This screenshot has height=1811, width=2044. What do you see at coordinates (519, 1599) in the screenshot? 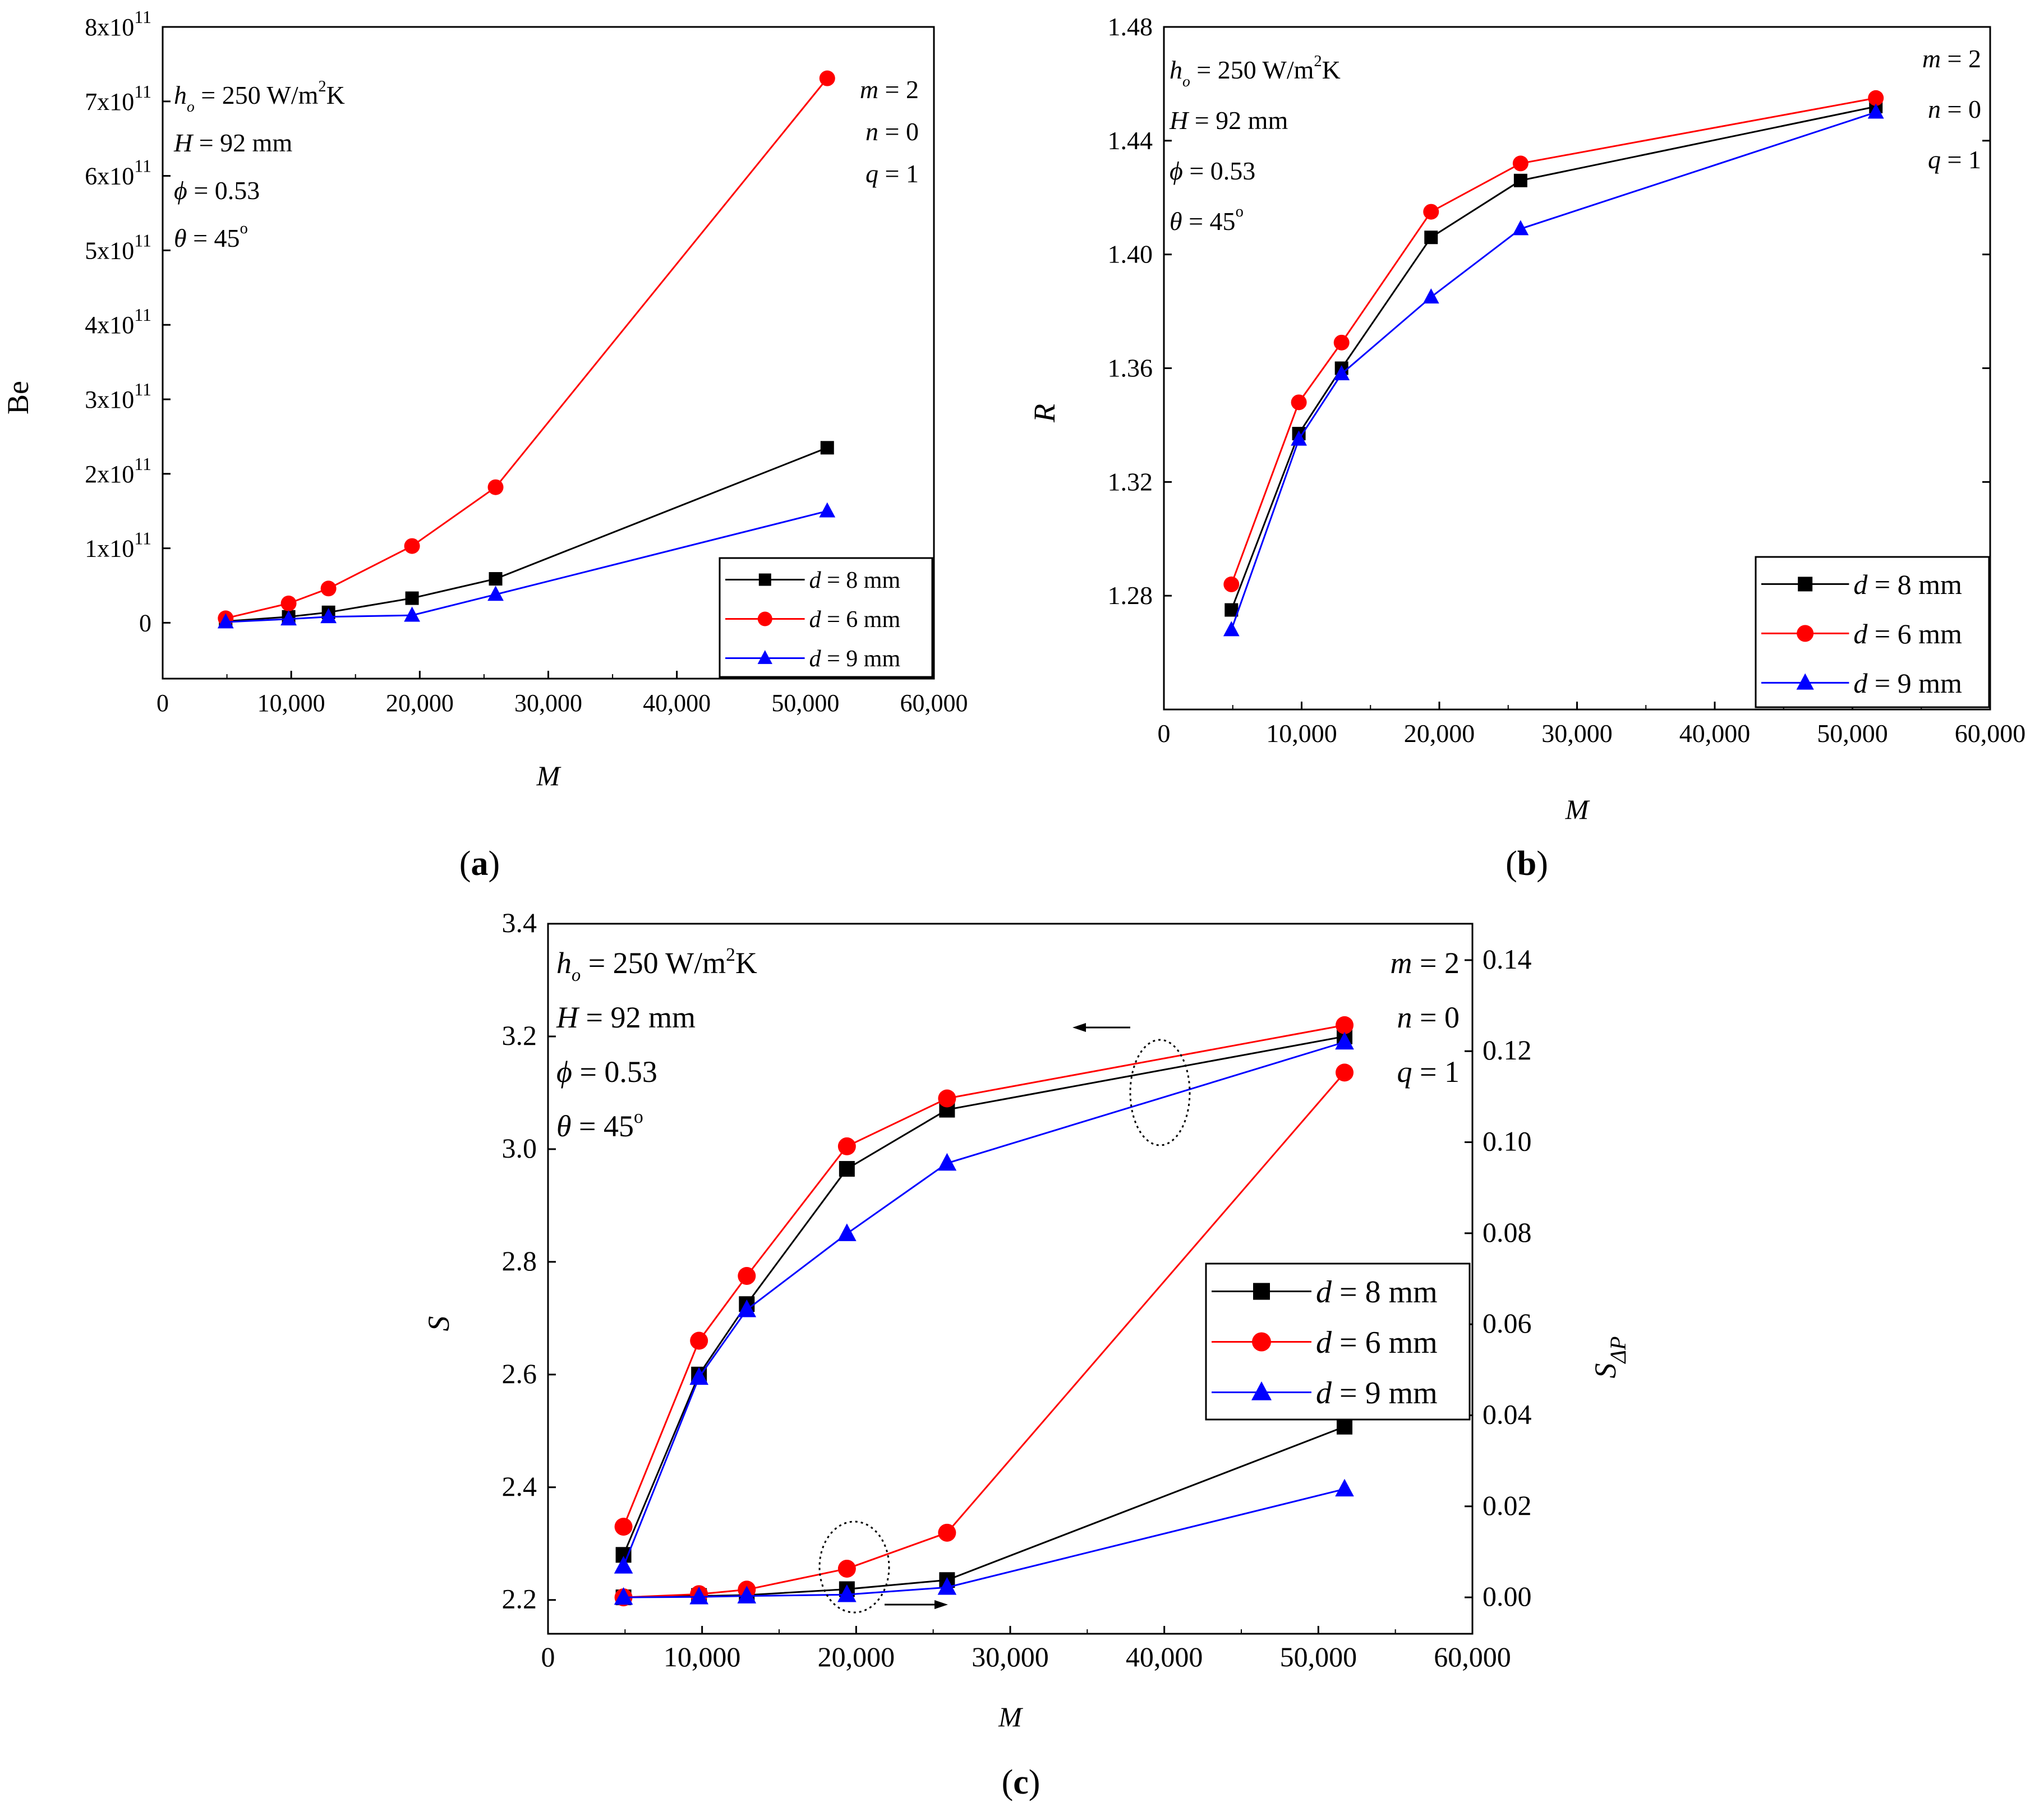
I see `y-tick-label: 2.2` at bounding box center [519, 1599].